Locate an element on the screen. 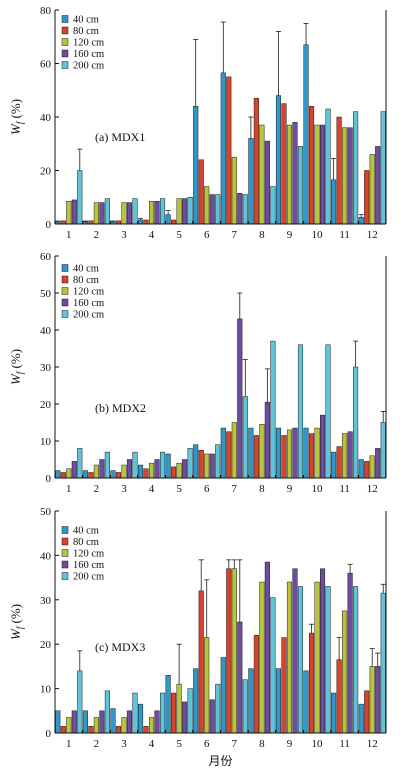 The height and width of the screenshot is (775, 403). y-tick-label: 10 is located at coordinates (46, 442).